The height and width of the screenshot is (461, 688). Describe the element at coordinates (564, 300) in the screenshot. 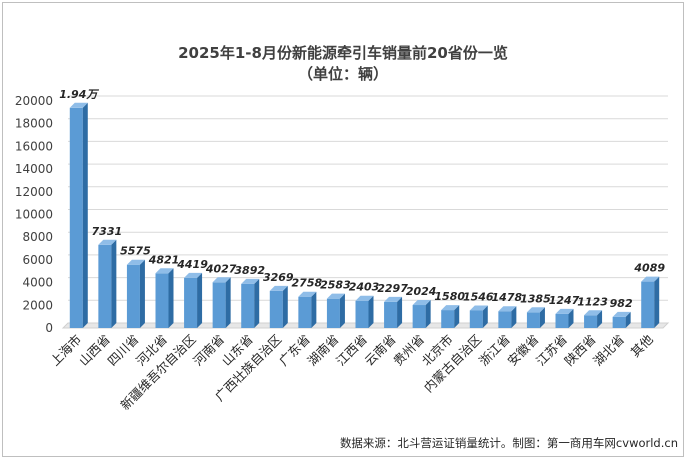

I see `data-label: 1247` at that location.